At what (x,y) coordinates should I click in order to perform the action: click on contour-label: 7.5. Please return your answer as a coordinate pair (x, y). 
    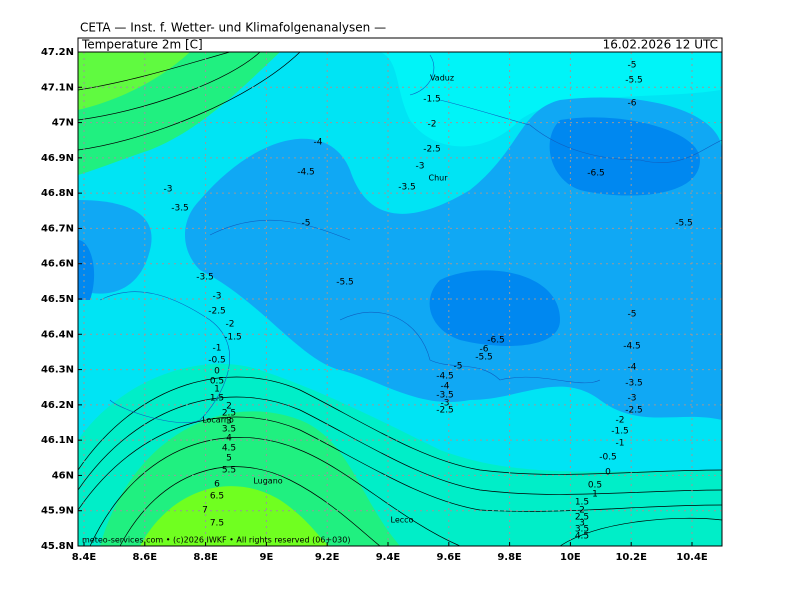
    Looking at the image, I should click on (217, 524).